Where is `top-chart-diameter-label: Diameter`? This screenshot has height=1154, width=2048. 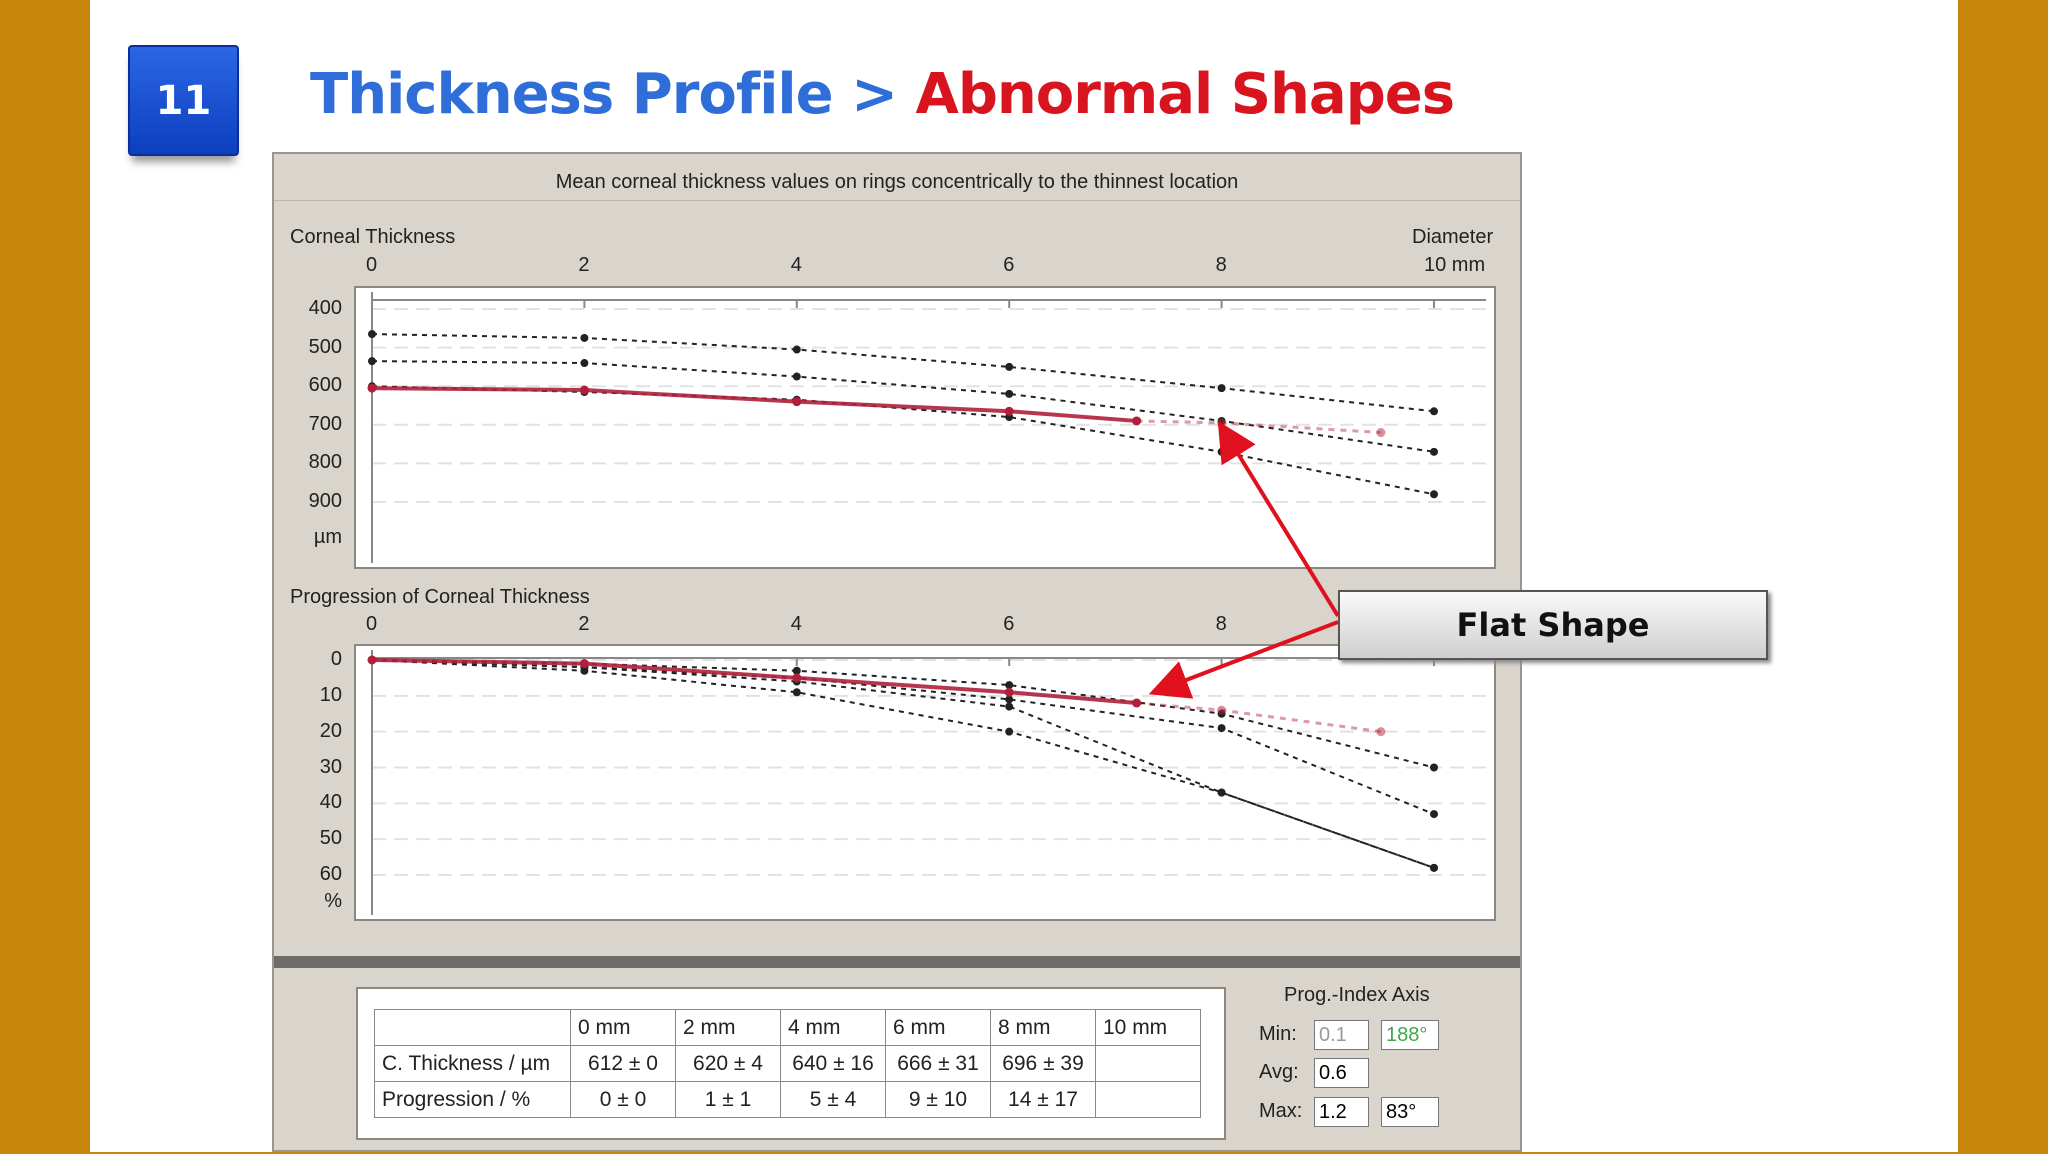
top-chart-diameter-label: Diameter is located at coordinates (1453, 237).